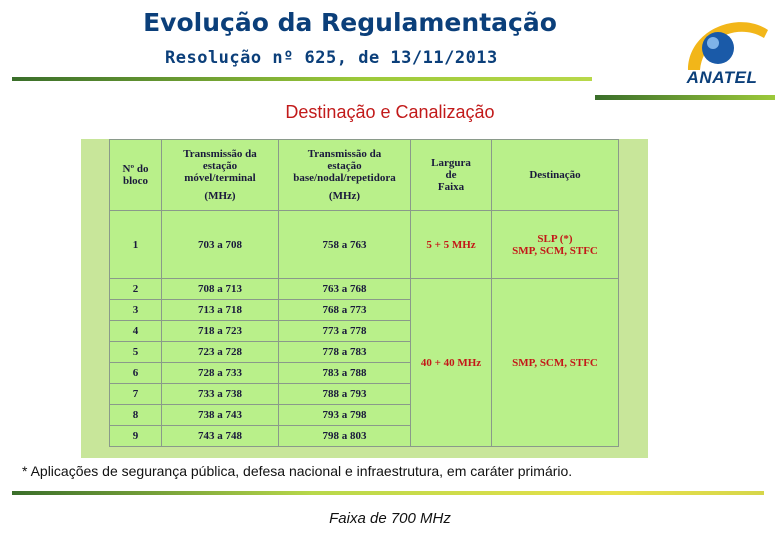 The width and height of the screenshot is (780, 540). Describe the element at coordinates (390, 518) in the screenshot. I see `footer-caption: Faixa de 700 MHz` at that location.